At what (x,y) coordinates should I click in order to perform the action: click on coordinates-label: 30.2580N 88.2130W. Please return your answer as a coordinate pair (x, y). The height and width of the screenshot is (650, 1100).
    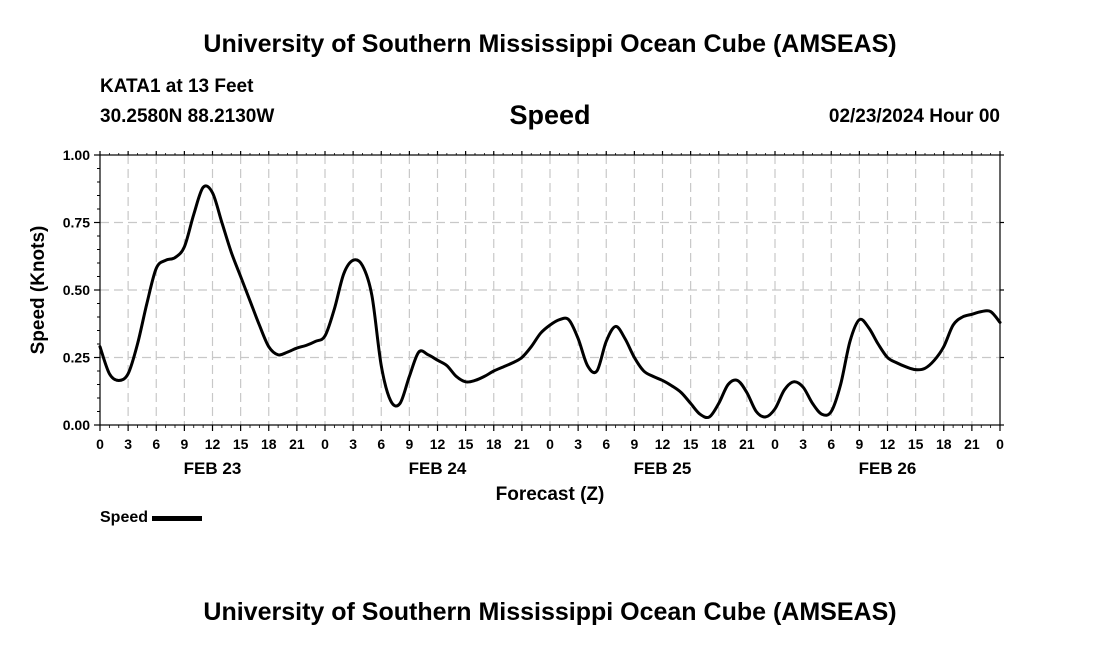
    Looking at the image, I should click on (187, 116).